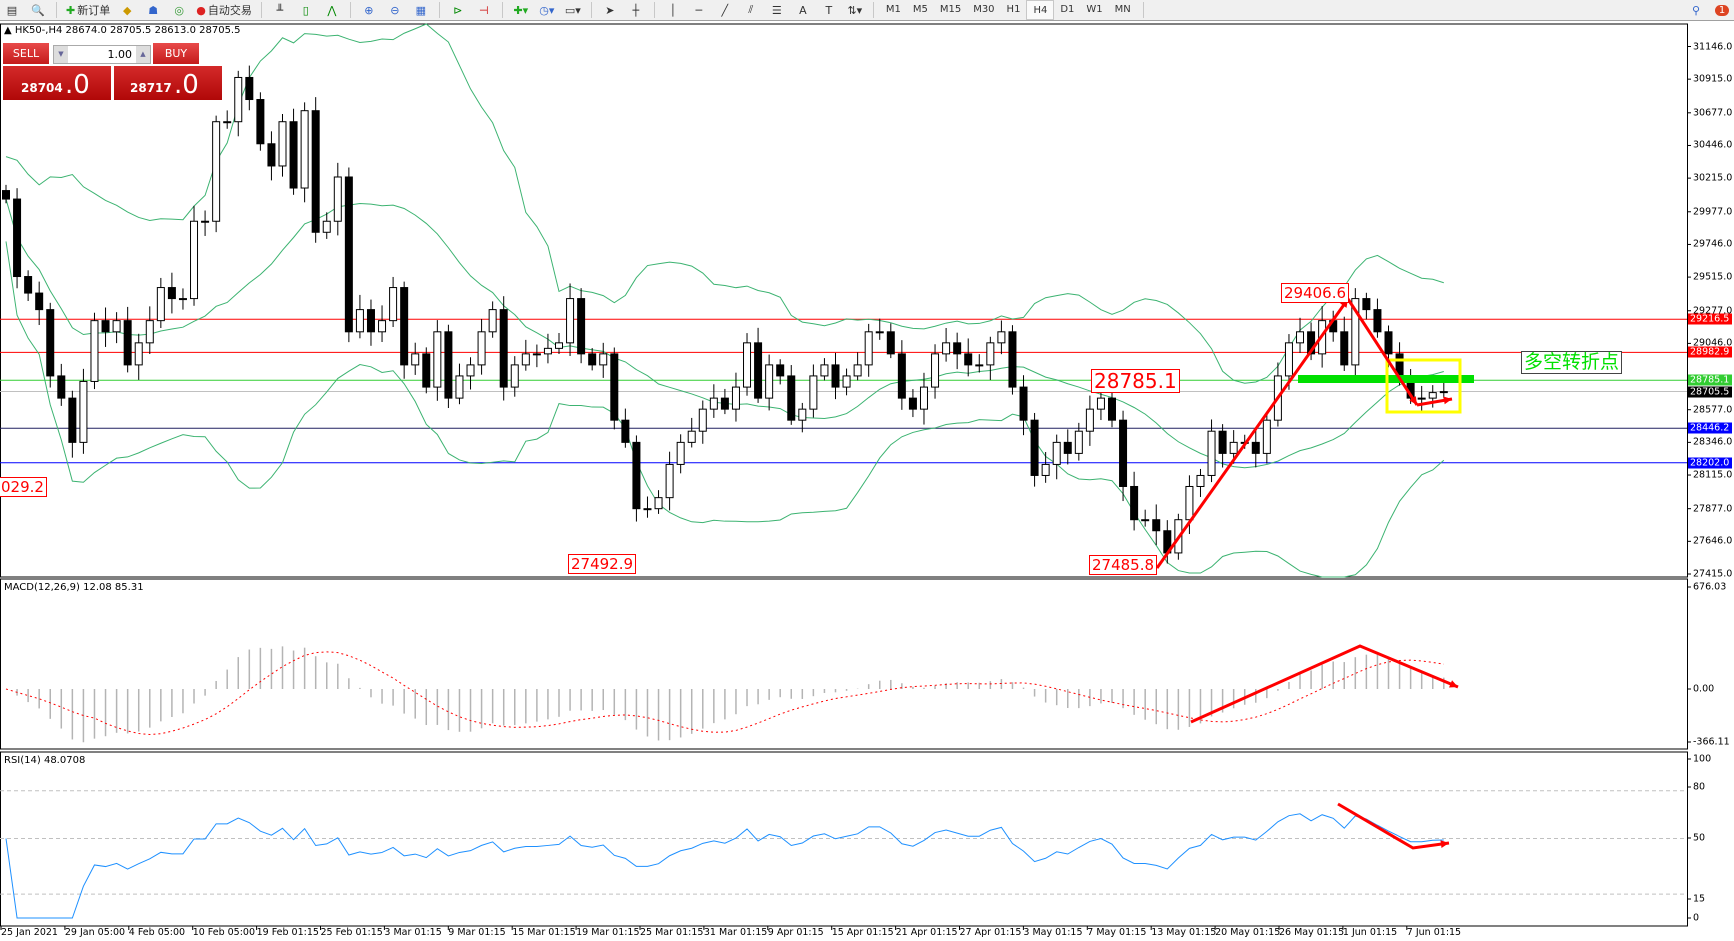 Image resolution: width=1734 pixels, height=941 pixels. I want to click on chart-header-text: HK50-,H4 28674.0 28705.5 28613.0 28705.5, so click(127, 30).